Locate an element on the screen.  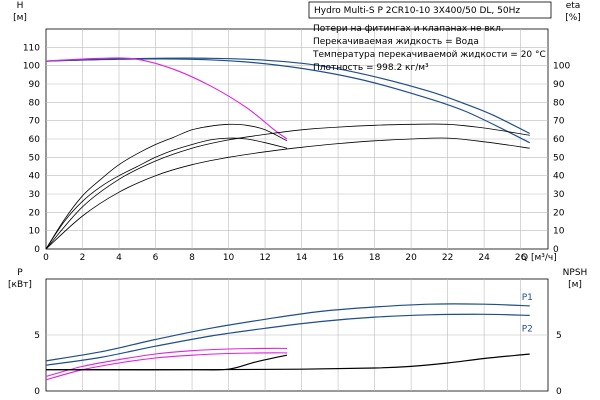
info-line: Плотность = 998.2 кг/м³ is located at coordinates (371, 68).